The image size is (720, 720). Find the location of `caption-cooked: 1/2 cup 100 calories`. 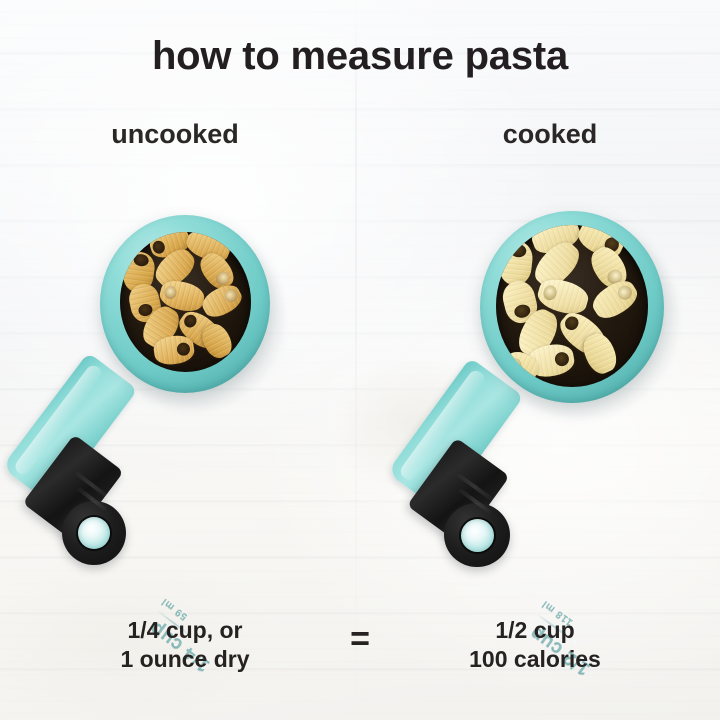

caption-cooked: 1/2 cup 100 calories is located at coordinates (535, 644).